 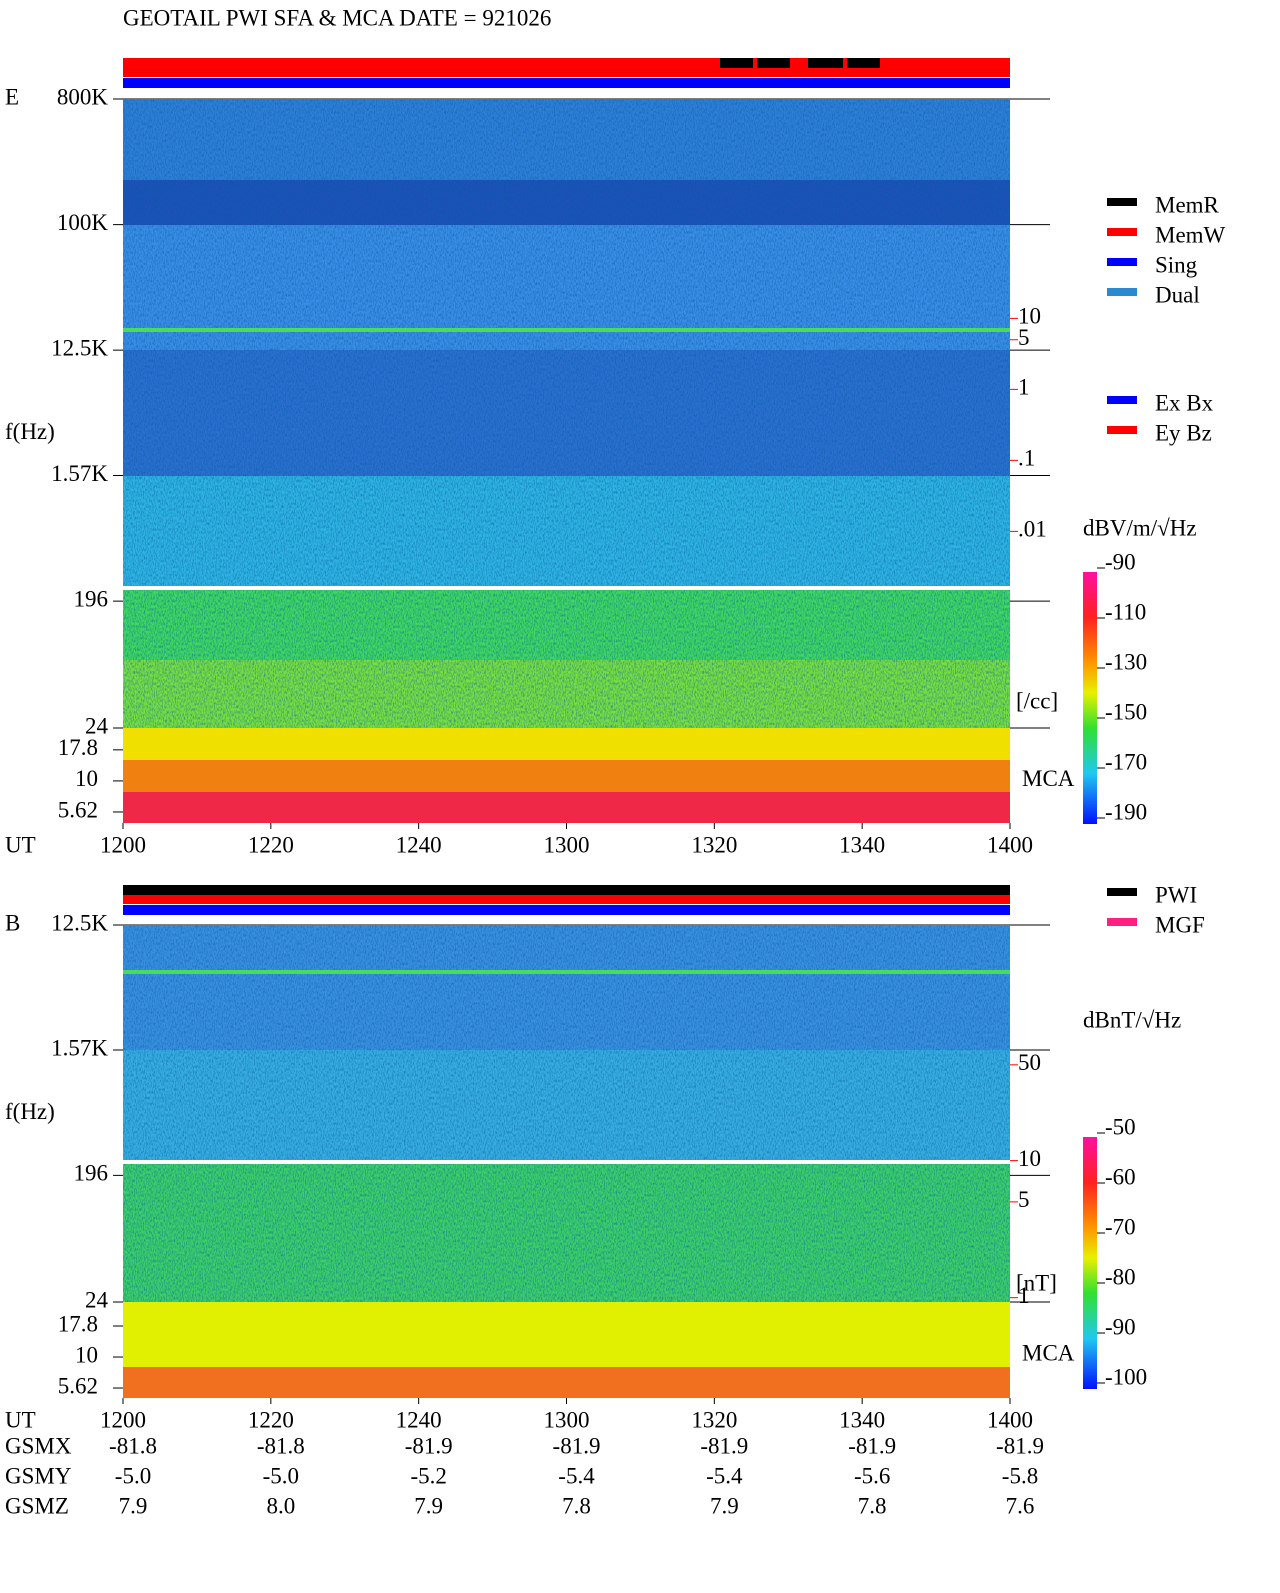 I want to click on colorbar-tick-label: -70, so click(x=1120, y=1226).